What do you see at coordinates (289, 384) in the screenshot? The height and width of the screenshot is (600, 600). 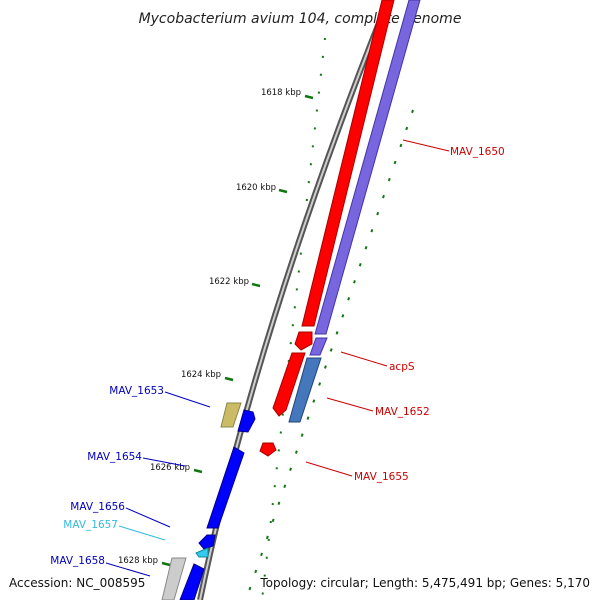 I see `cds-mav1652` at bounding box center [289, 384].